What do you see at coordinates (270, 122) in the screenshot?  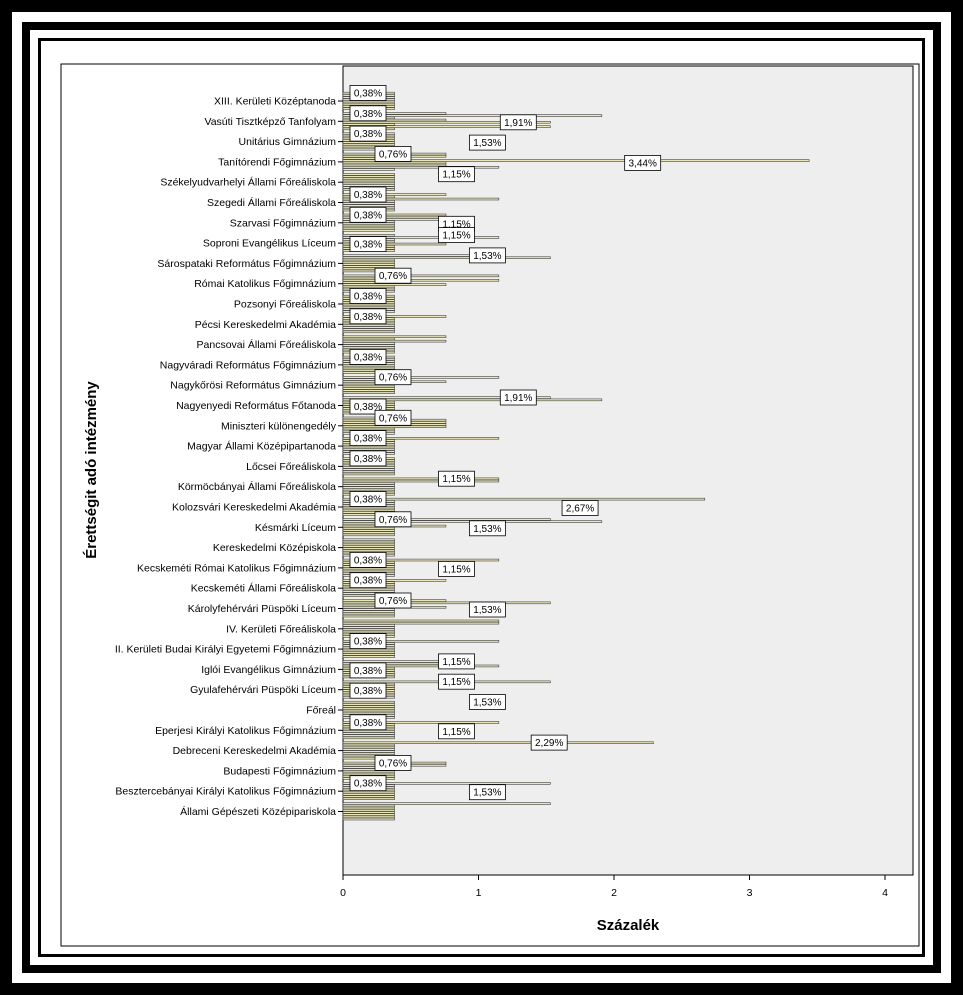 I see `category-label: Vasúti Tisztképző Tanfolyam` at bounding box center [270, 122].